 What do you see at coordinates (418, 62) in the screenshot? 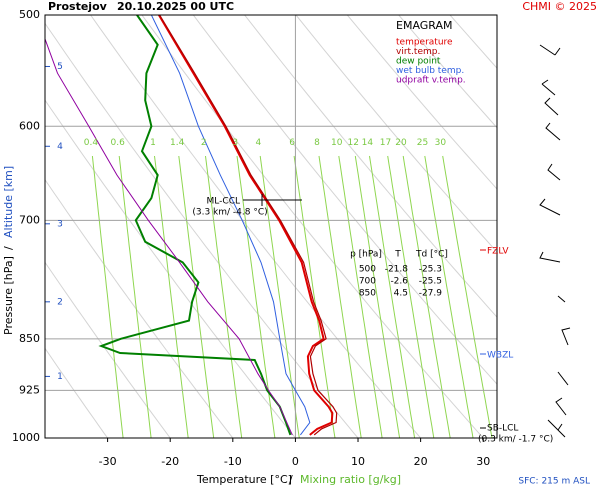
I see `legend-entry: dew point` at bounding box center [418, 62].